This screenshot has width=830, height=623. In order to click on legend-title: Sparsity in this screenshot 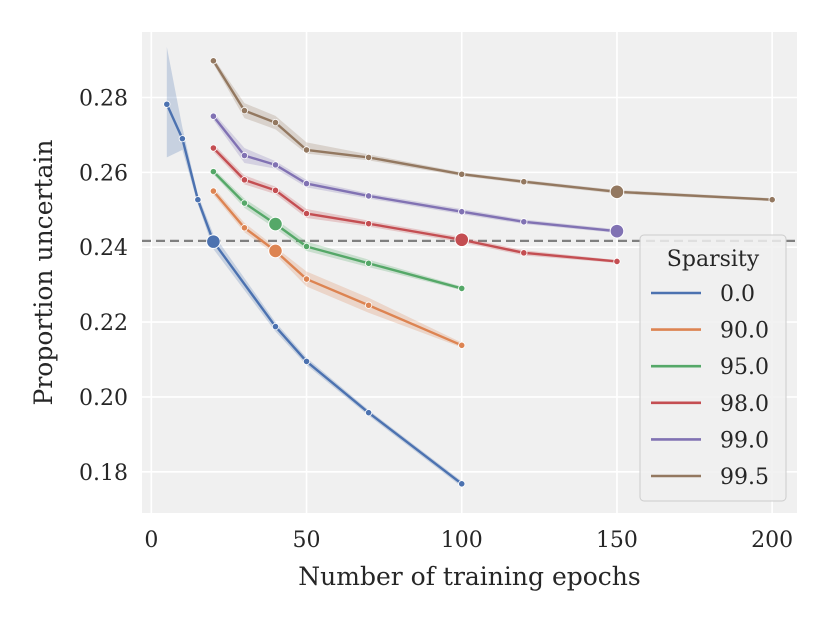, I will do `click(713, 259)`.